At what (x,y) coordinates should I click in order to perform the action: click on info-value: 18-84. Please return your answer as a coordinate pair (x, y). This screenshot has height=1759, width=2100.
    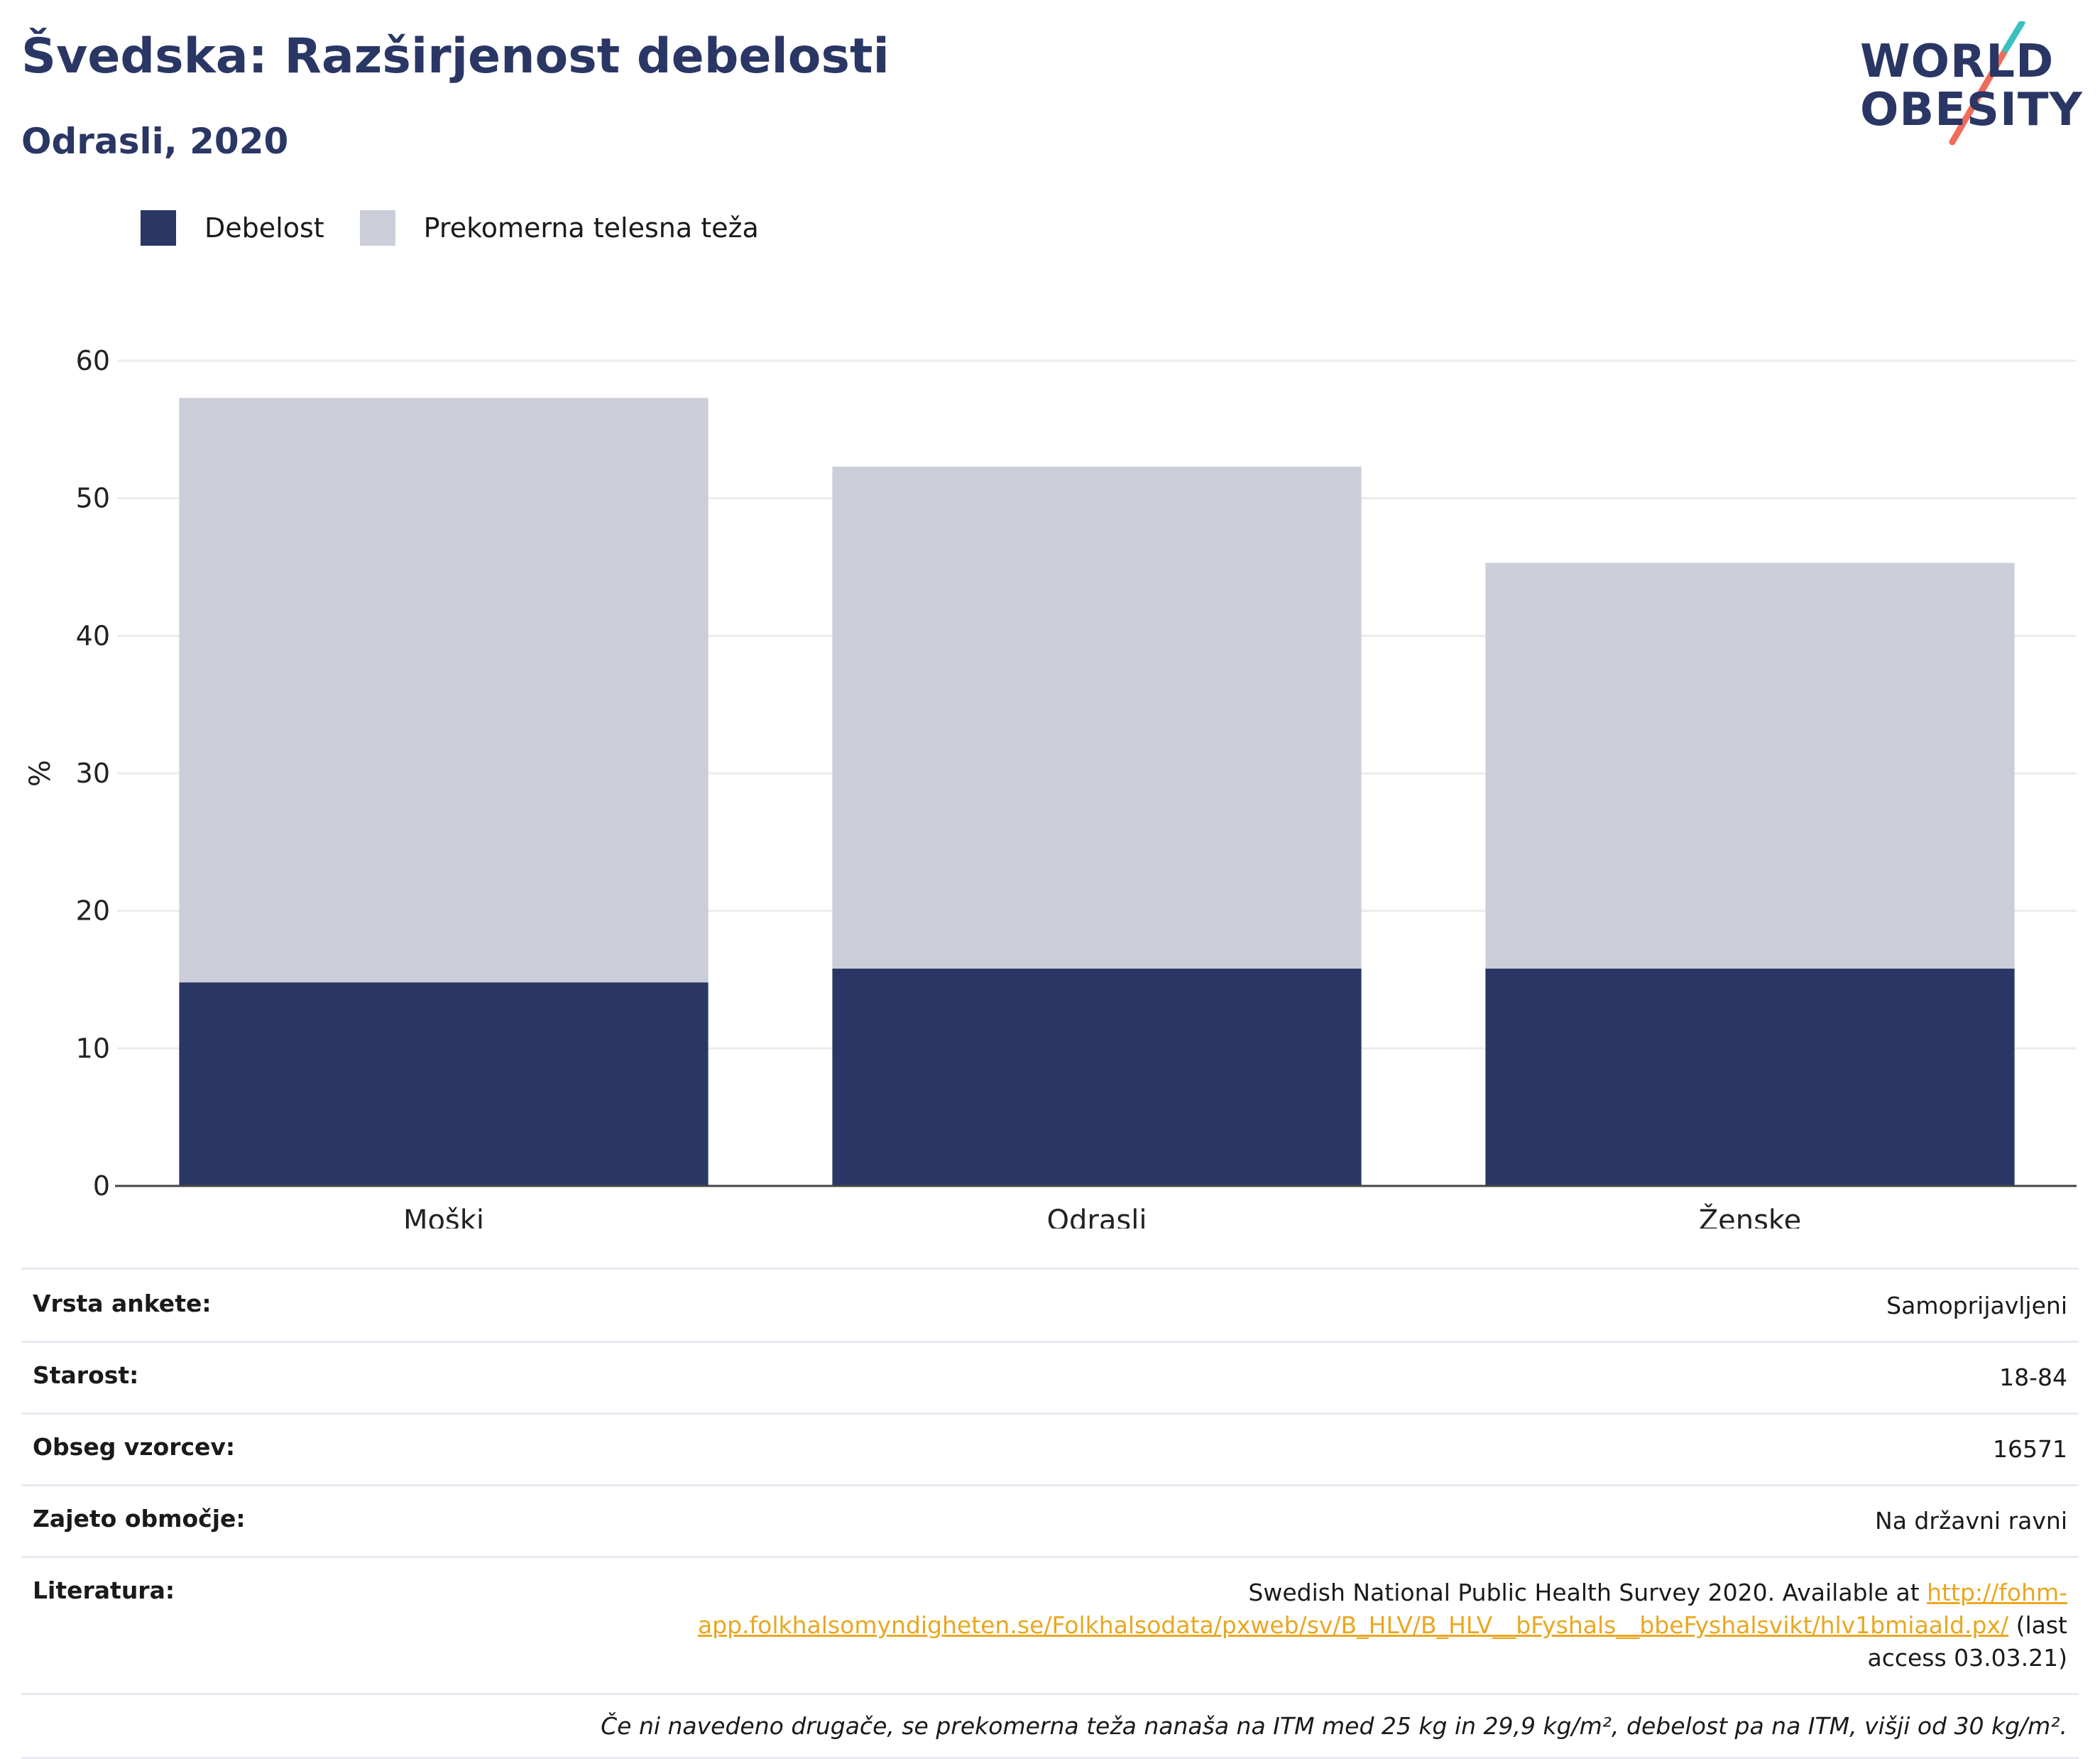
    Looking at the image, I should click on (2033, 1377).